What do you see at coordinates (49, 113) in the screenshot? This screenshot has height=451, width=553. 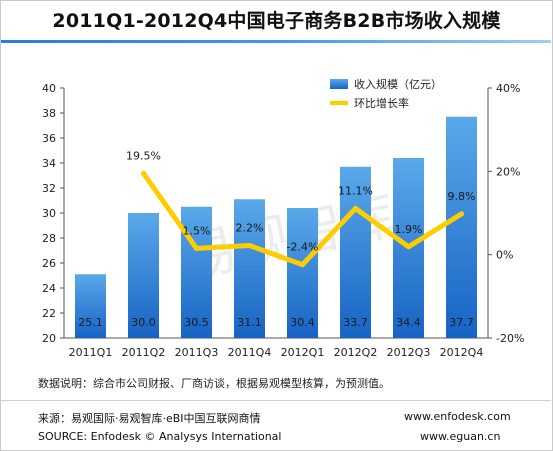 I see `left-tick-label: 38` at bounding box center [49, 113].